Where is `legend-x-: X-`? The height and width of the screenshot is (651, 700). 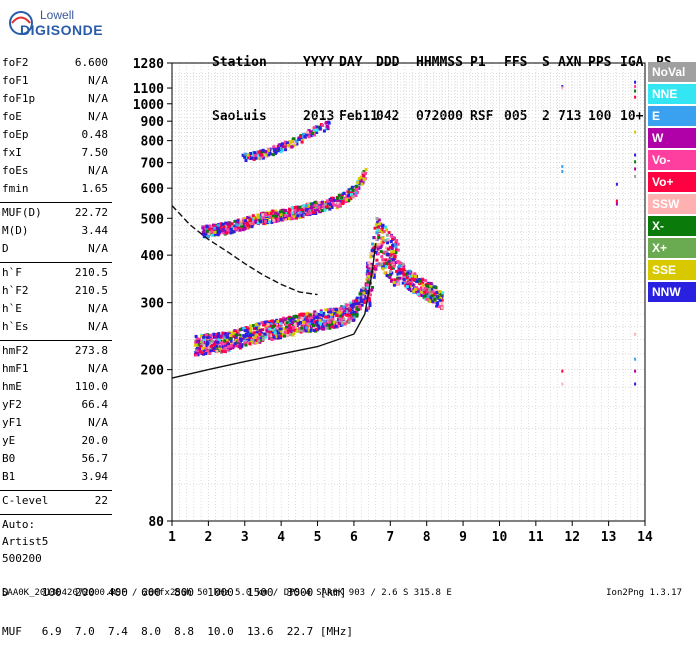
legend-x-: X- is located at coordinates (672, 226).